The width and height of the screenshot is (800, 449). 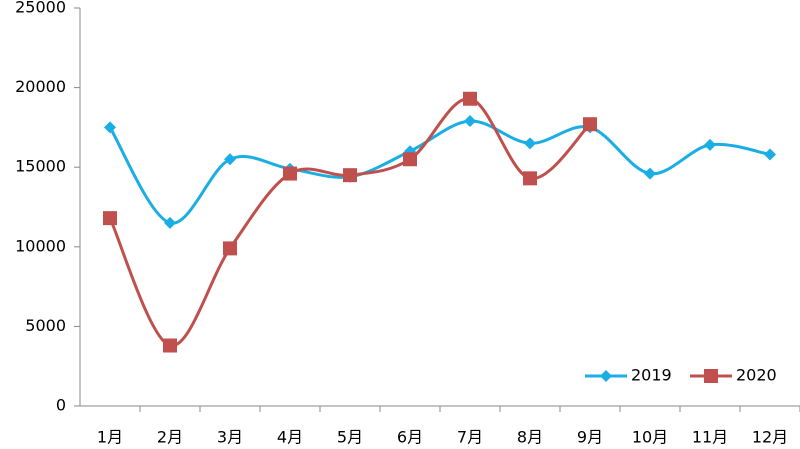 What do you see at coordinates (40, 166) in the screenshot?
I see `y-tick-label: 15000` at bounding box center [40, 166].